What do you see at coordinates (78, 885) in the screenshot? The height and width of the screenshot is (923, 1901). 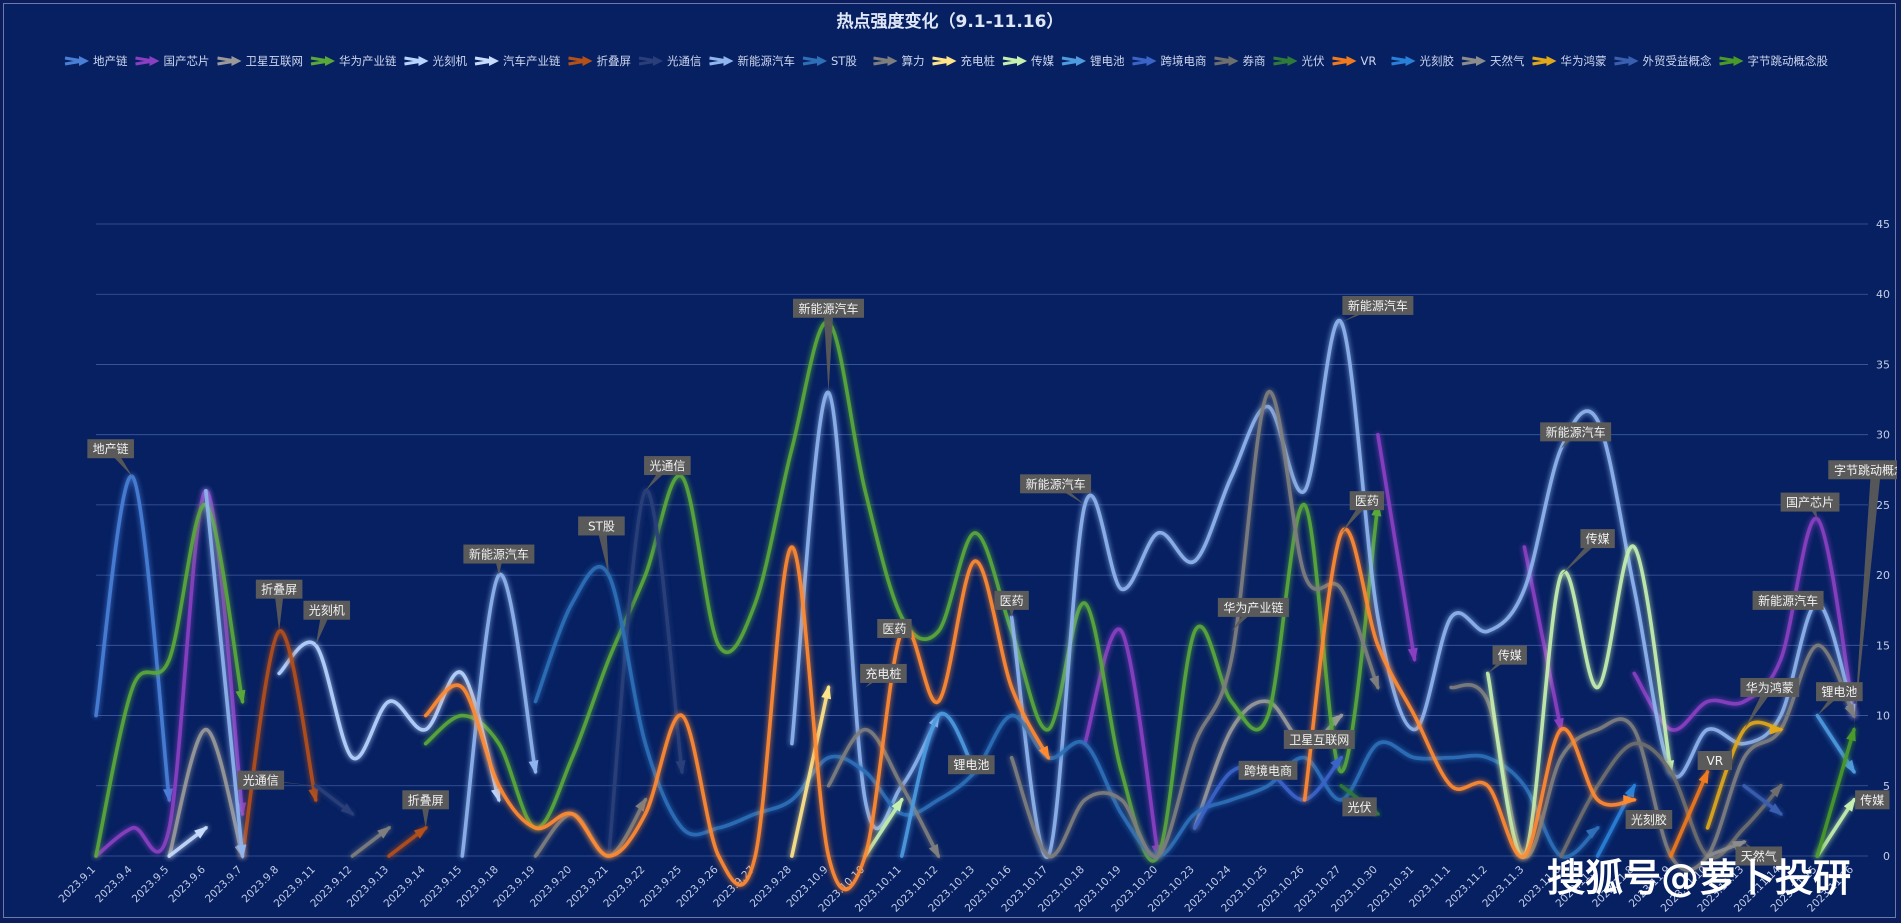 I see `x-tick-label: 2023.9.1` at bounding box center [78, 885].